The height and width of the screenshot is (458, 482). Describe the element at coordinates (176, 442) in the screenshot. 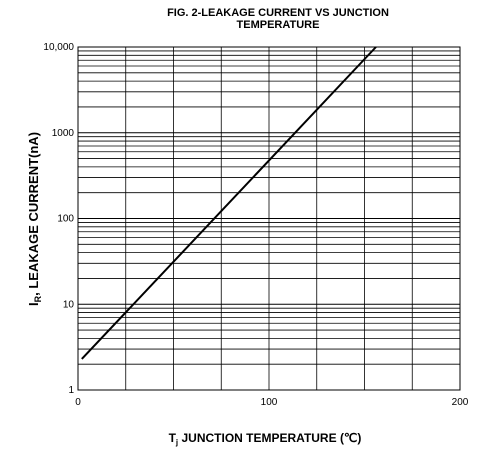

I see `x-axis-label-subscript: j` at that location.